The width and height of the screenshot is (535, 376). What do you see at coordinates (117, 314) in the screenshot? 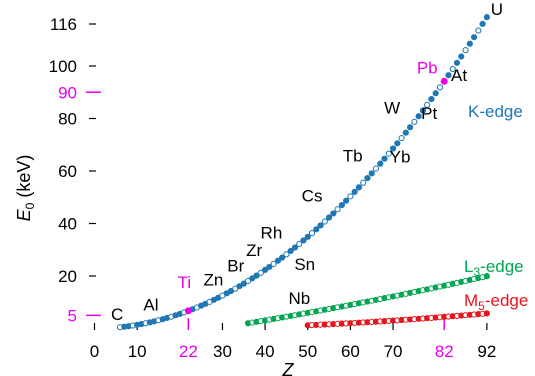
I see `element-label-c: C` at bounding box center [117, 314].